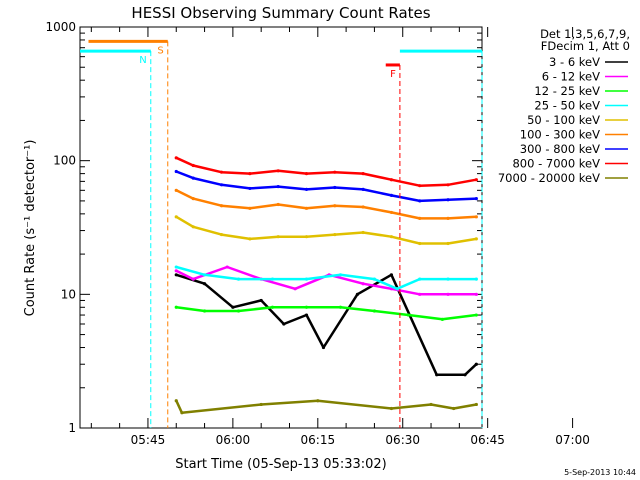 This screenshot has height=480, width=640. I want to click on legend-label: 25 - 50 keV, so click(567, 106).